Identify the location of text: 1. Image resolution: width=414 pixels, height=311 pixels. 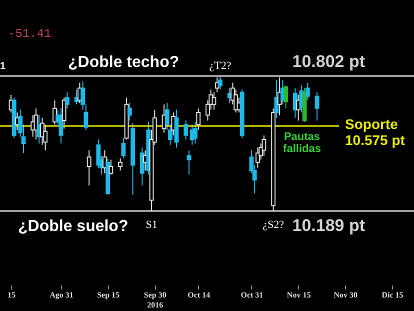
(3, 66).